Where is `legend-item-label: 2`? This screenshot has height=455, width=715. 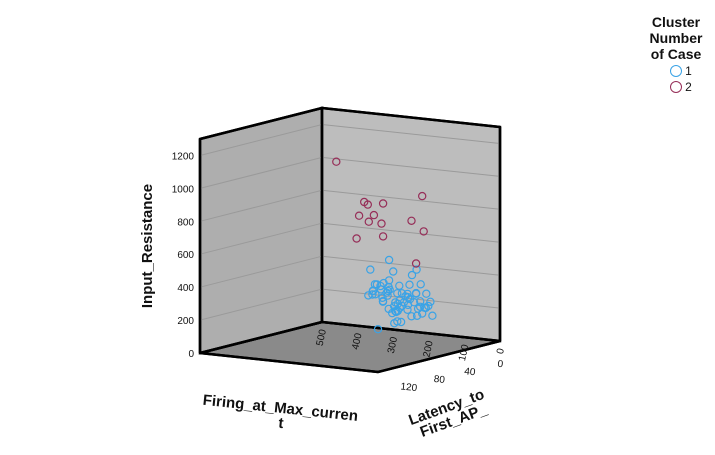
legend-item-label: 2 is located at coordinates (688, 87).